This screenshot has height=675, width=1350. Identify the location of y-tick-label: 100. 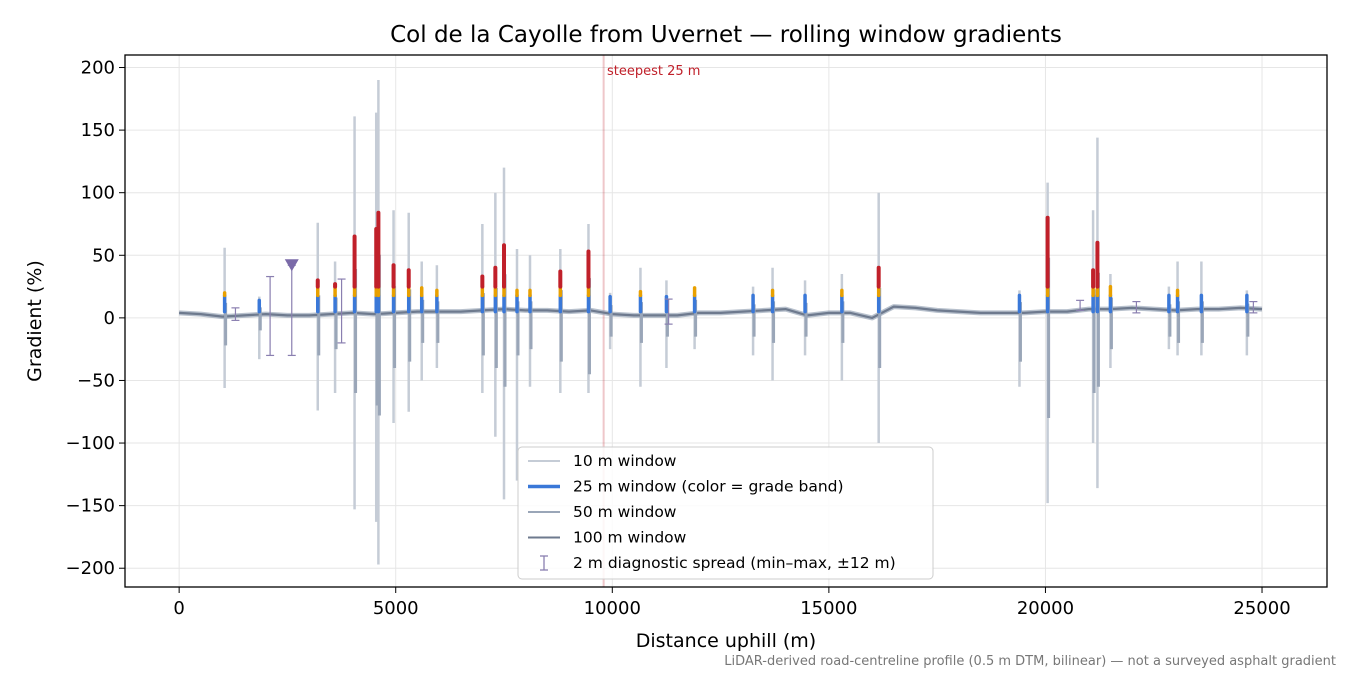
(98, 193).